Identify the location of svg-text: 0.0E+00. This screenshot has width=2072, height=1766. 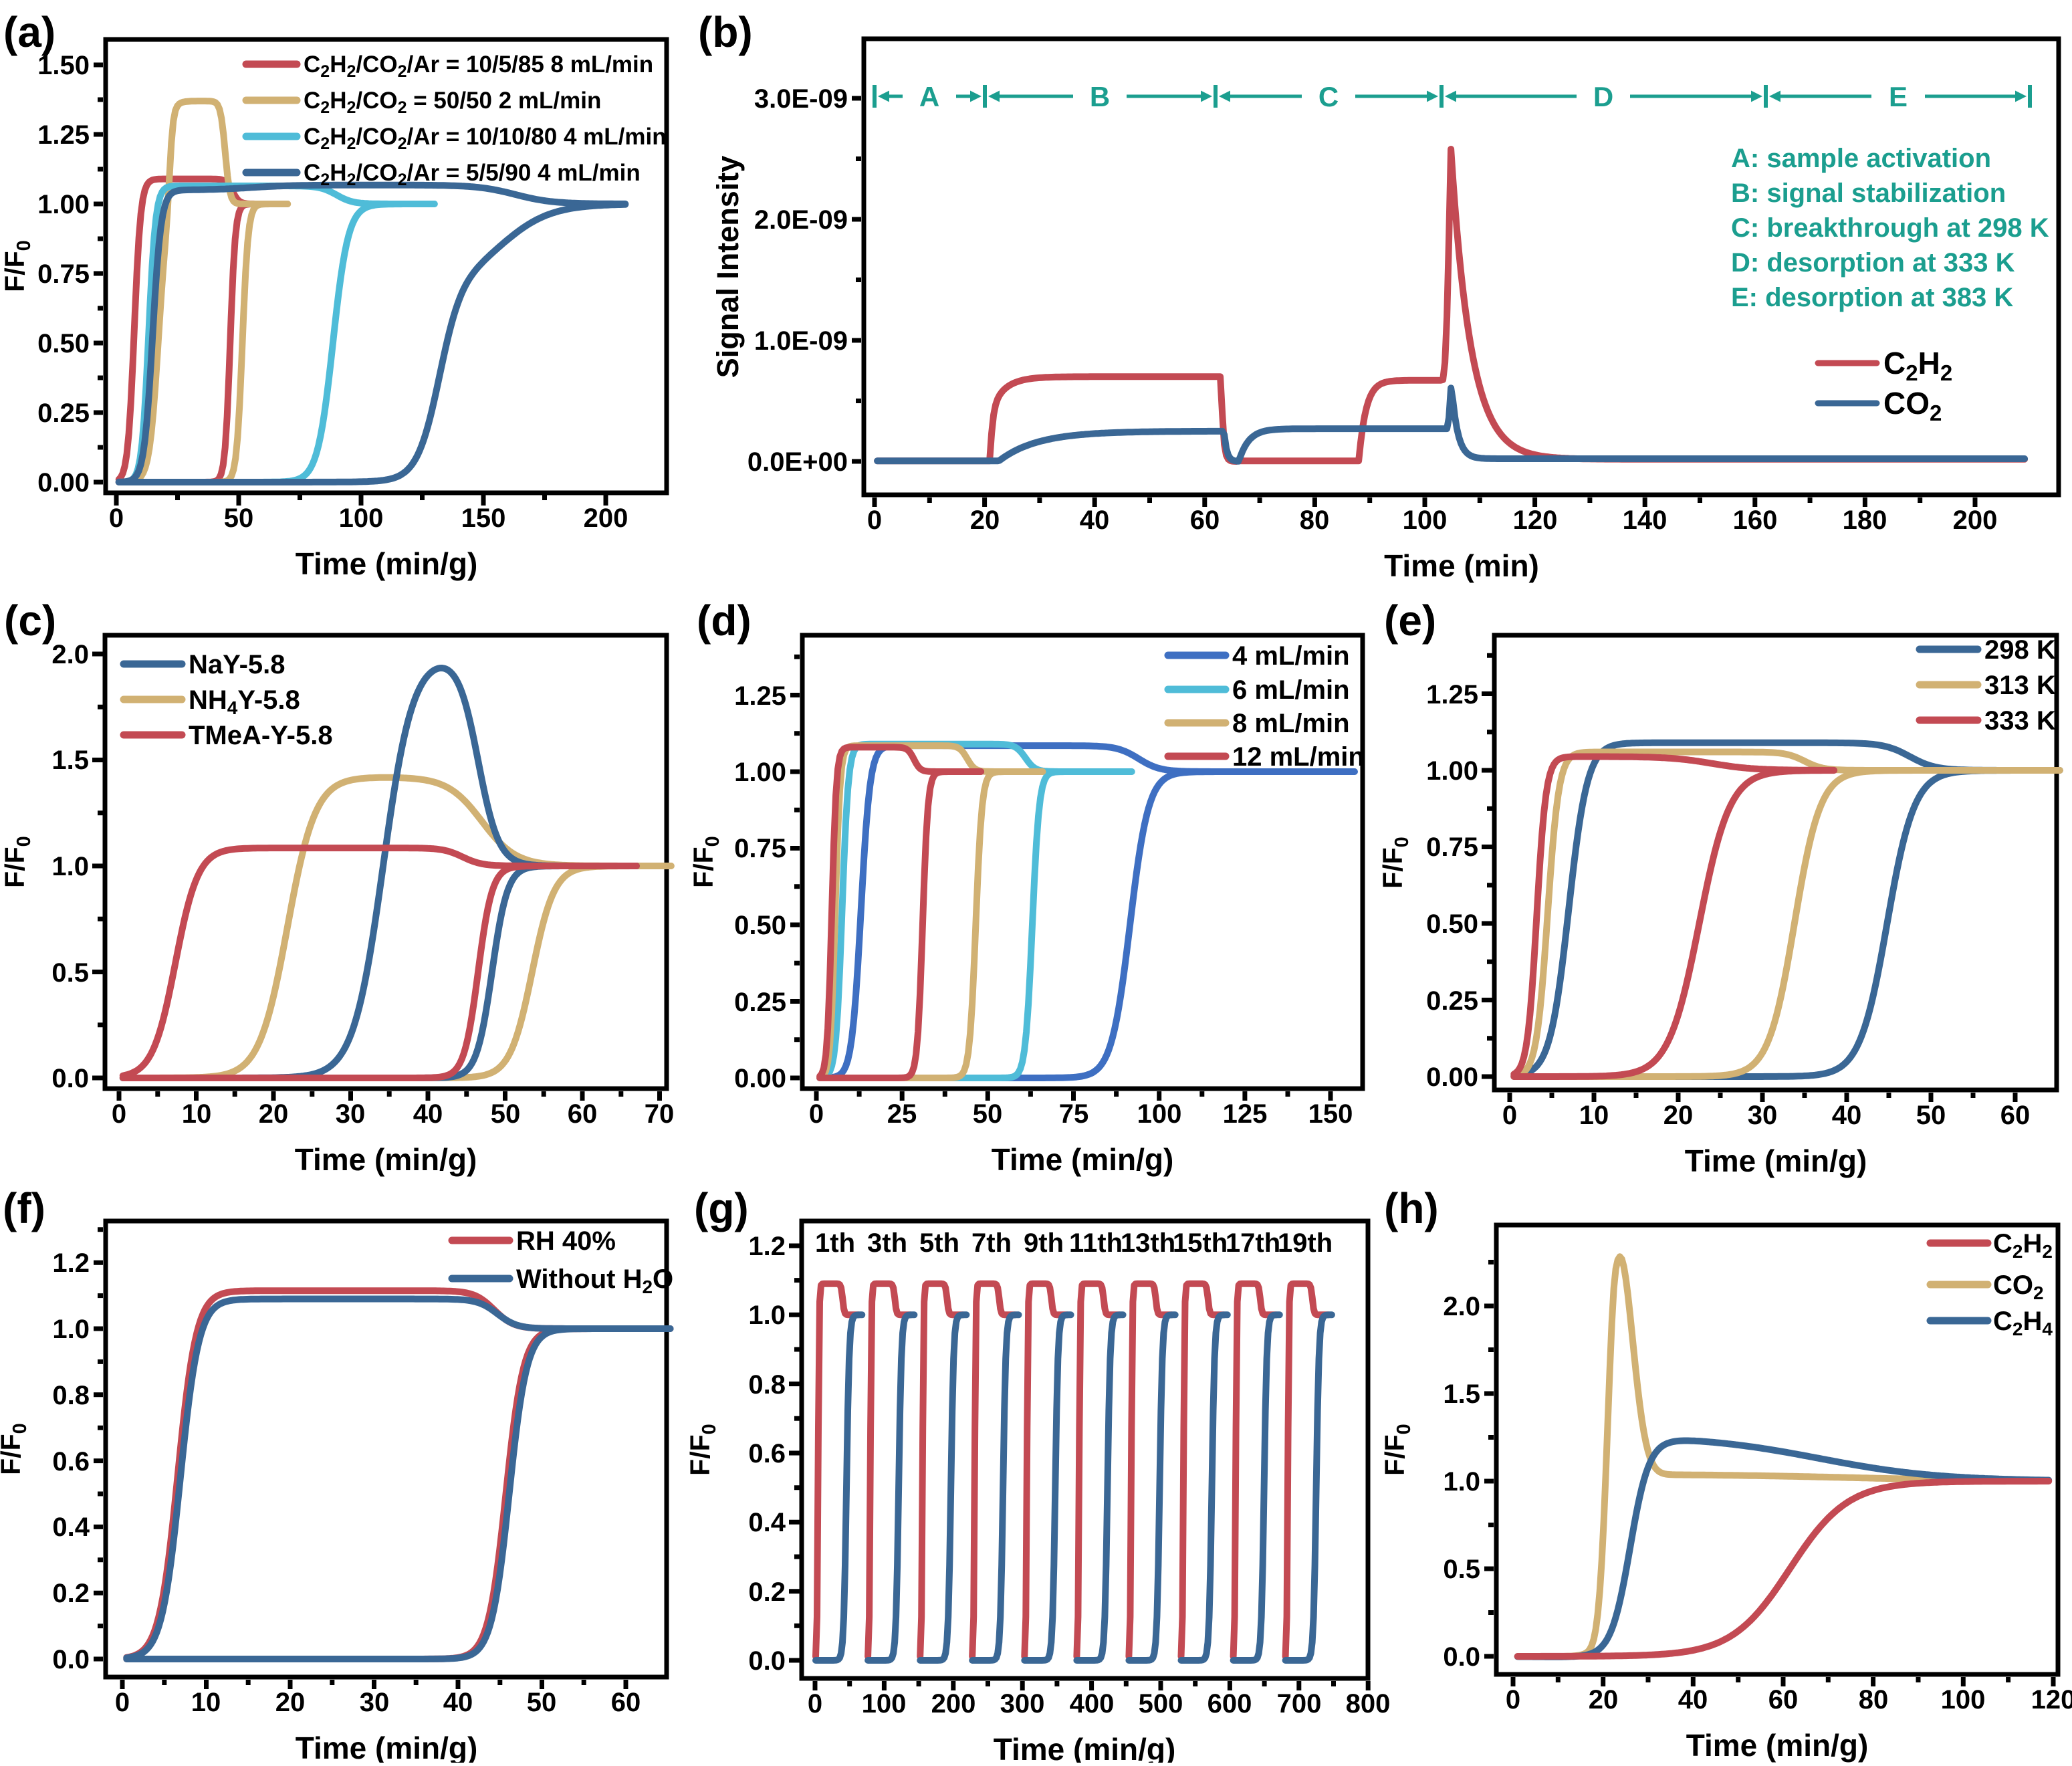
(797, 462).